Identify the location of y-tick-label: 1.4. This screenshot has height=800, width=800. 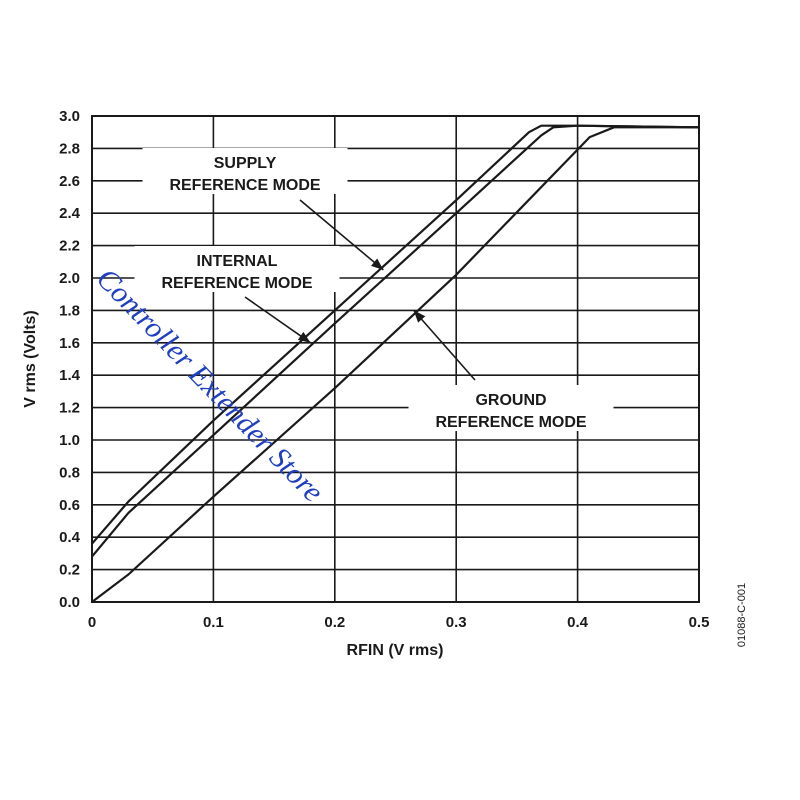
(70, 375).